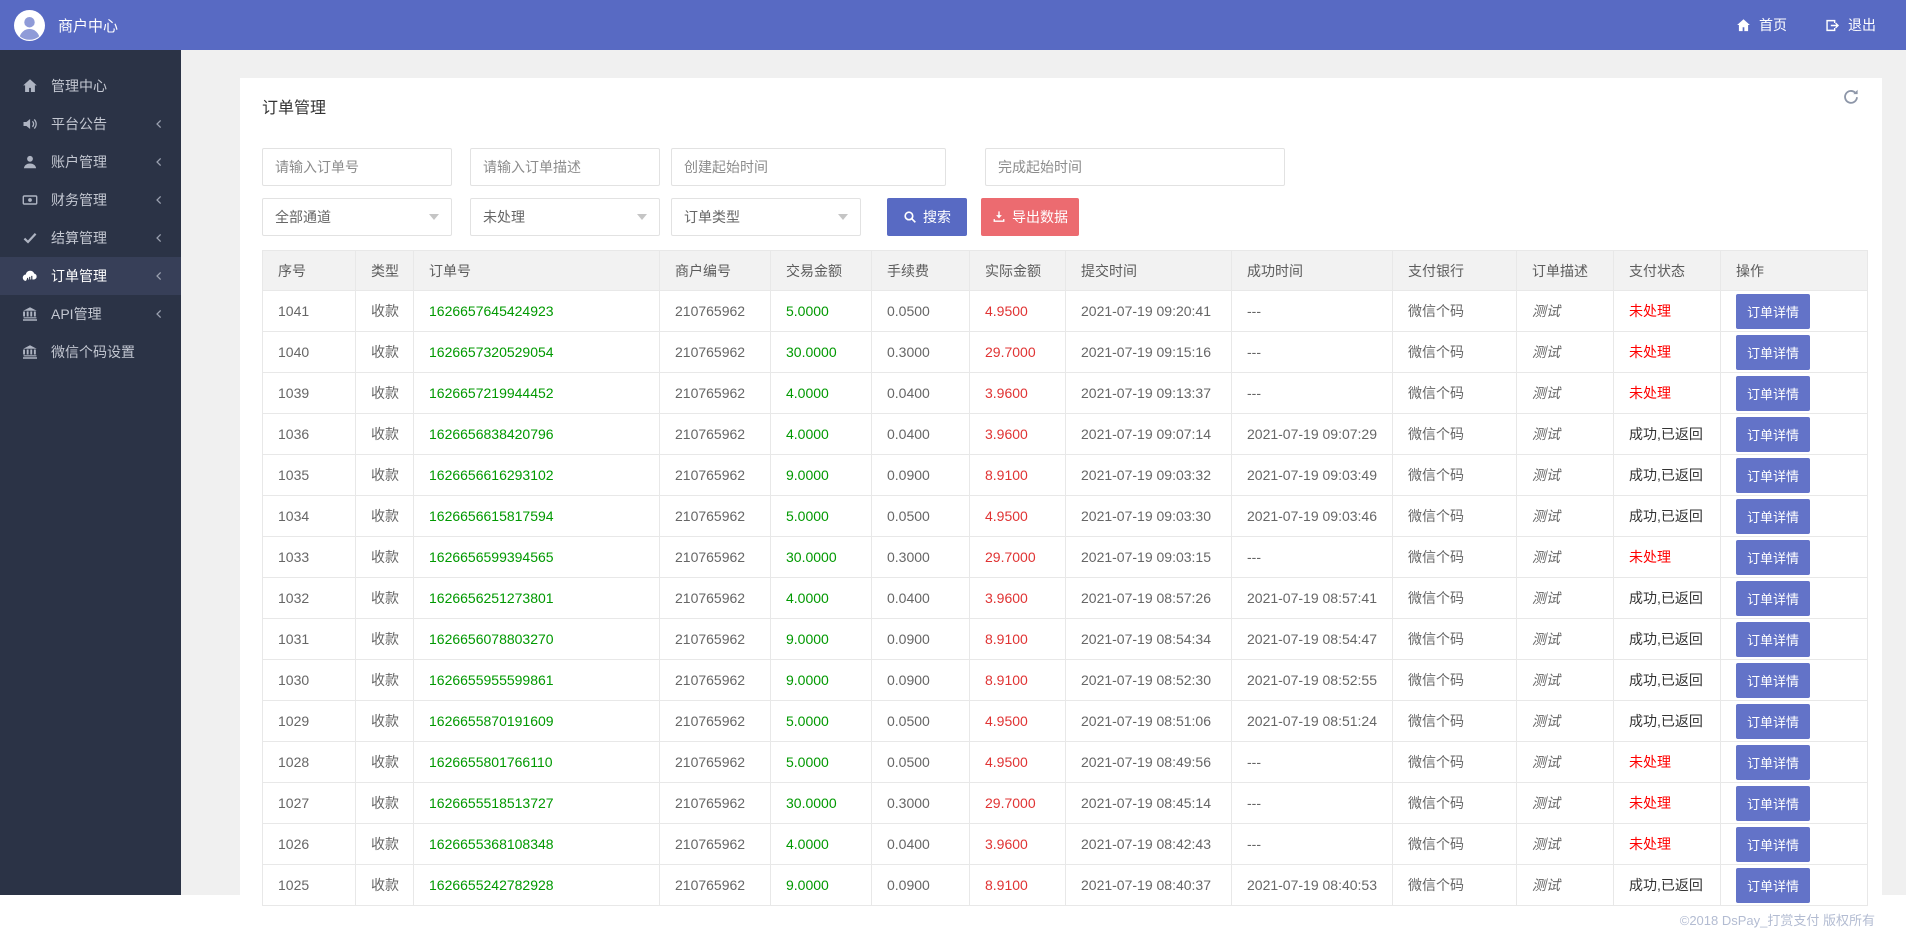 The width and height of the screenshot is (1906, 932). What do you see at coordinates (357, 217) in the screenshot?
I see `channel-select: 全部通道` at bounding box center [357, 217].